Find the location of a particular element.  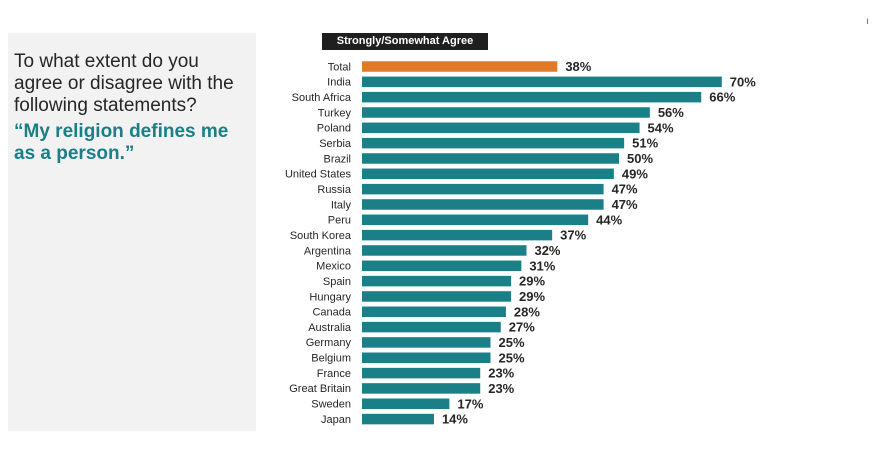

bar-japan is located at coordinates (398, 419).